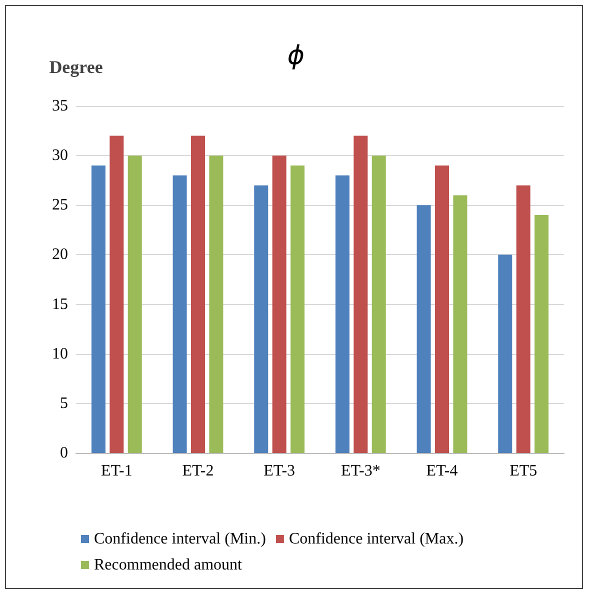 Image resolution: width=589 pixels, height=593 pixels. Describe the element at coordinates (296, 56) in the screenshot. I see `chart-title: ϕ` at that location.